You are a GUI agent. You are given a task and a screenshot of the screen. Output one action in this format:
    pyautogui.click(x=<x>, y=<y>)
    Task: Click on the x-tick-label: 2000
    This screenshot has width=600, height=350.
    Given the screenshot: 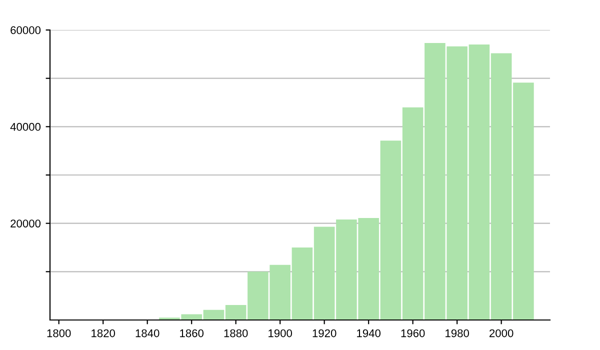 What is the action you would take?
    pyautogui.click(x=502, y=333)
    